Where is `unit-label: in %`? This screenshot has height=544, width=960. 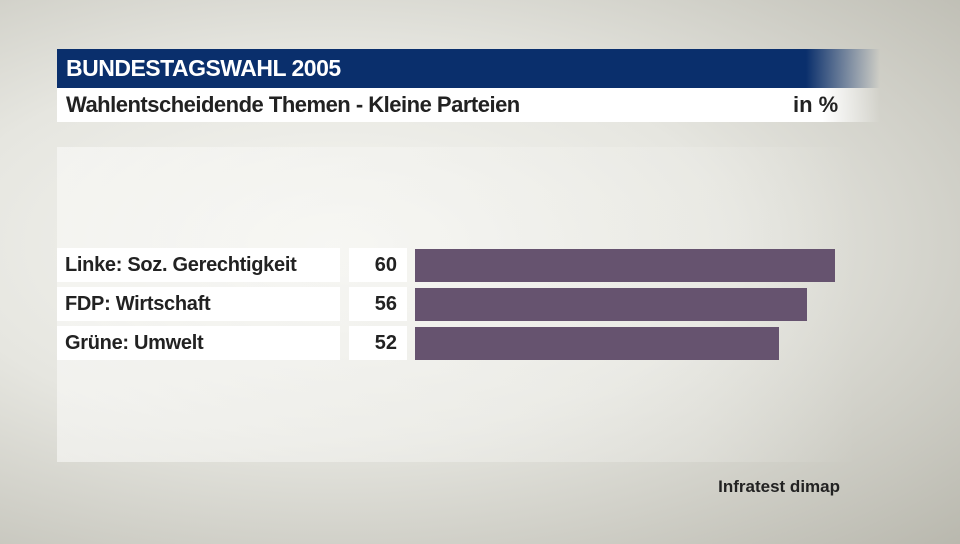 unit-label: in % is located at coordinates (816, 104).